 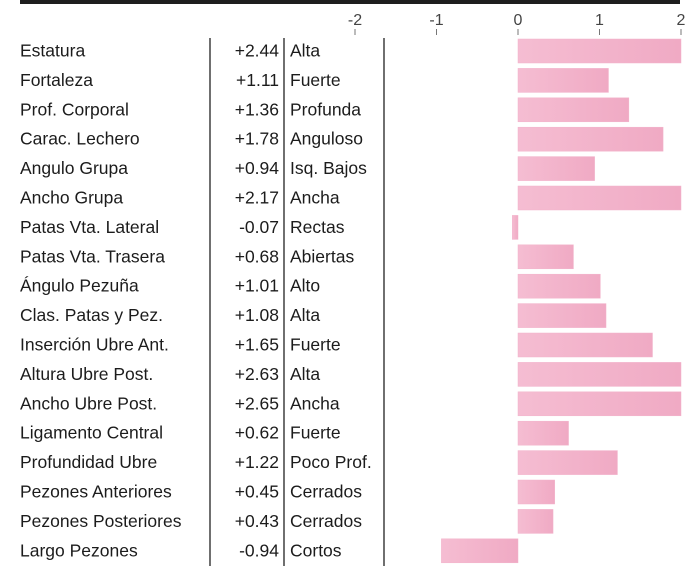 I want to click on trait-value: +2.63, so click(x=257, y=374).